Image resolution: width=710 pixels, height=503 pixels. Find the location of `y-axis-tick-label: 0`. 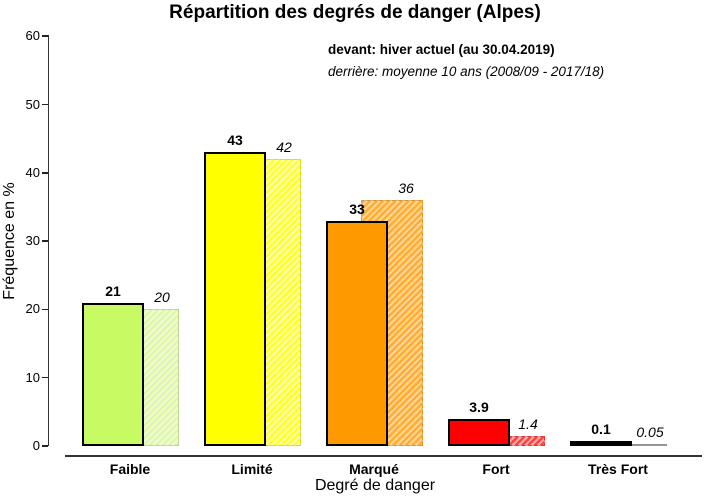

y-axis-tick-label: 0 is located at coordinates (36, 445).